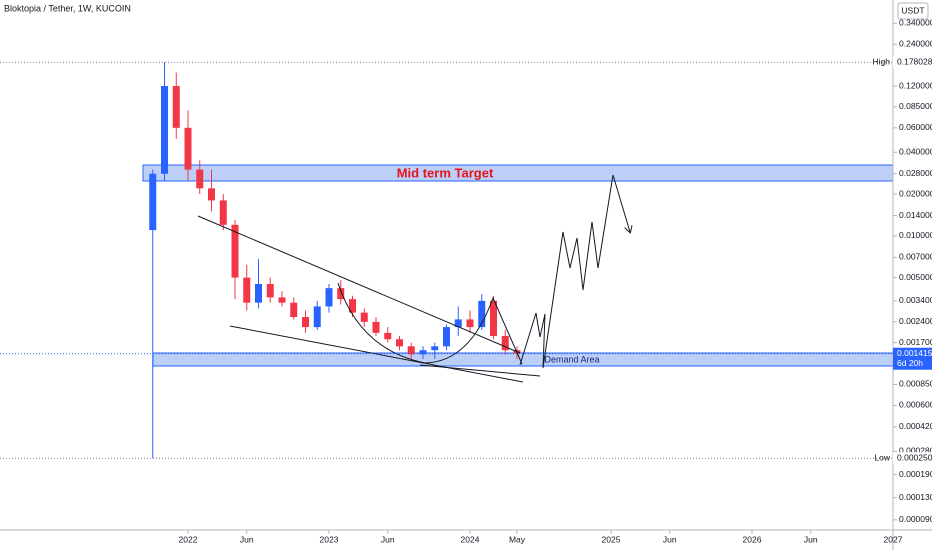 This screenshot has height=555, width=932. Describe the element at coordinates (915, 85) in the screenshot. I see `y-tick-label: 0.120000` at that location.